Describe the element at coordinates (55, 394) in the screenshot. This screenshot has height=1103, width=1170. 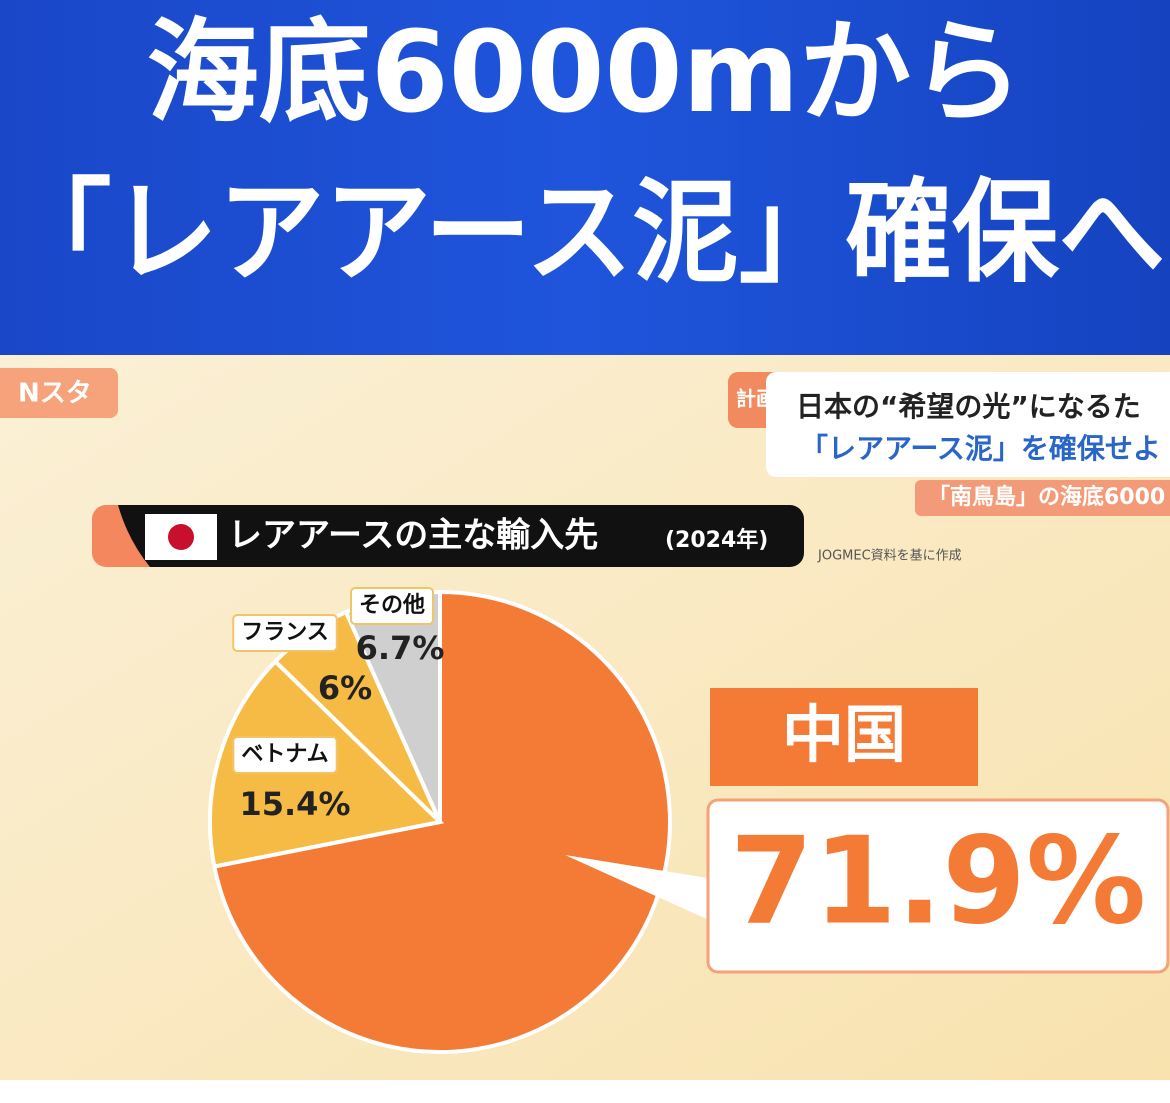
I see `logo: Nスタ` at that location.